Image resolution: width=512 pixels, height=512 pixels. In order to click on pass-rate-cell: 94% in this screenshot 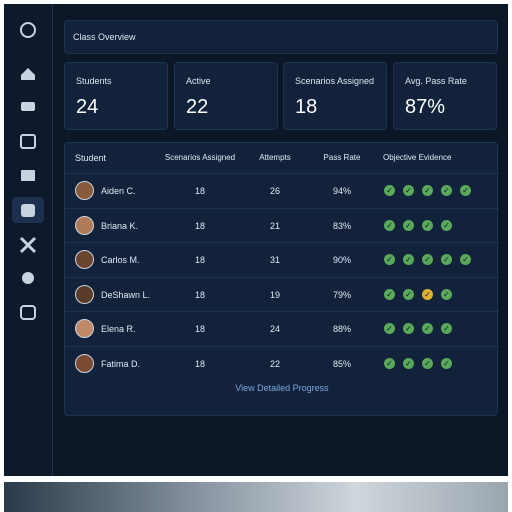, I will do `click(341, 191)`.